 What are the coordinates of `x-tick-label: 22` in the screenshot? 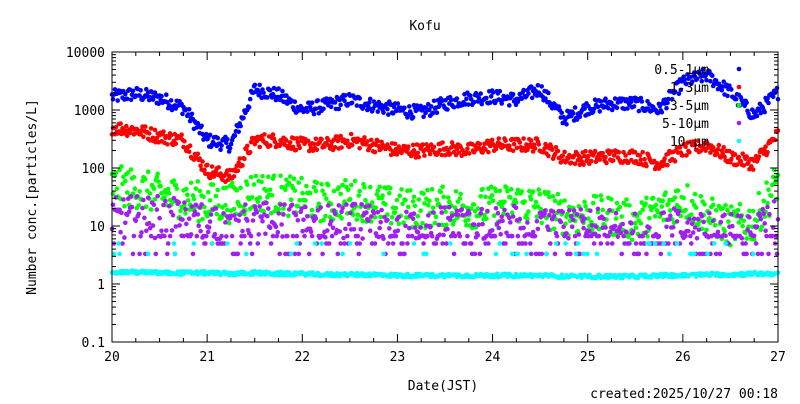 It's located at (302, 357).